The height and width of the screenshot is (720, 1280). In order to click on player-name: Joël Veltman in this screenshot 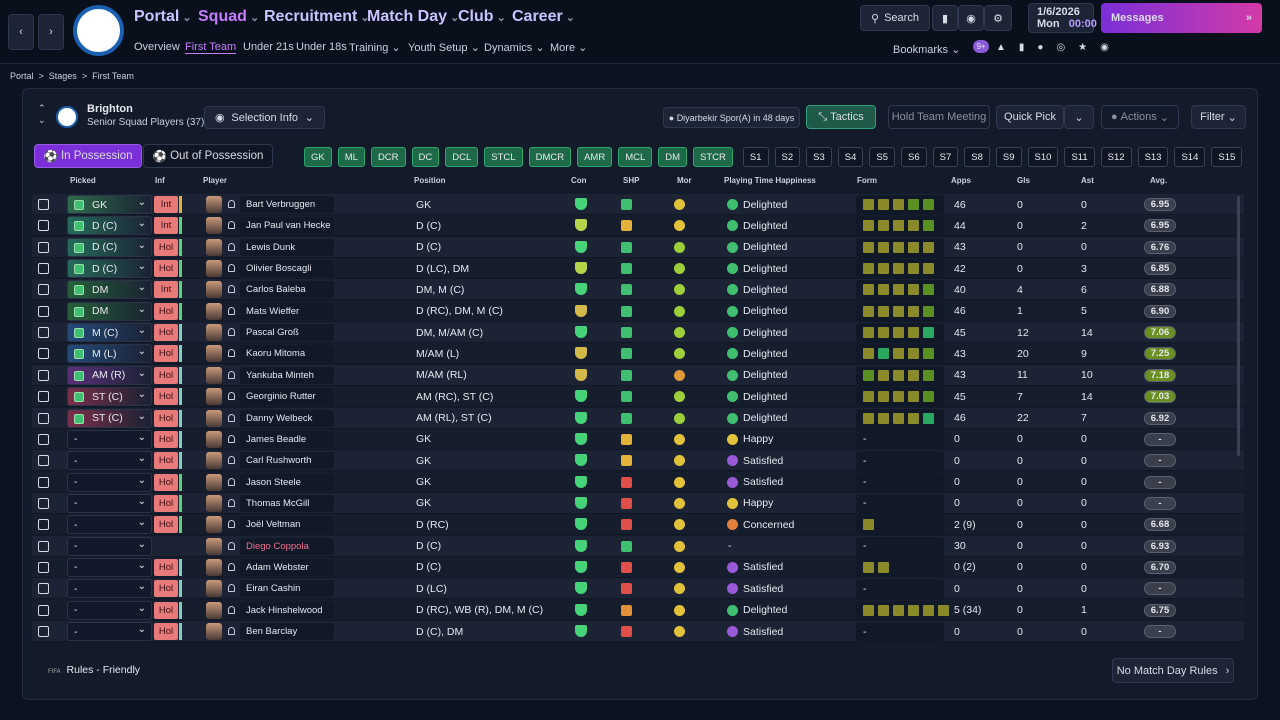, I will do `click(287, 525)`.